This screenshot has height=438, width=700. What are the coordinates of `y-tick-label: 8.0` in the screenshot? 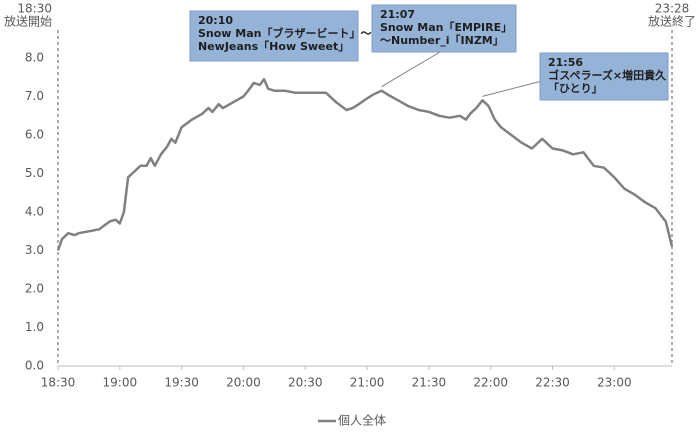 It's located at (34, 58).